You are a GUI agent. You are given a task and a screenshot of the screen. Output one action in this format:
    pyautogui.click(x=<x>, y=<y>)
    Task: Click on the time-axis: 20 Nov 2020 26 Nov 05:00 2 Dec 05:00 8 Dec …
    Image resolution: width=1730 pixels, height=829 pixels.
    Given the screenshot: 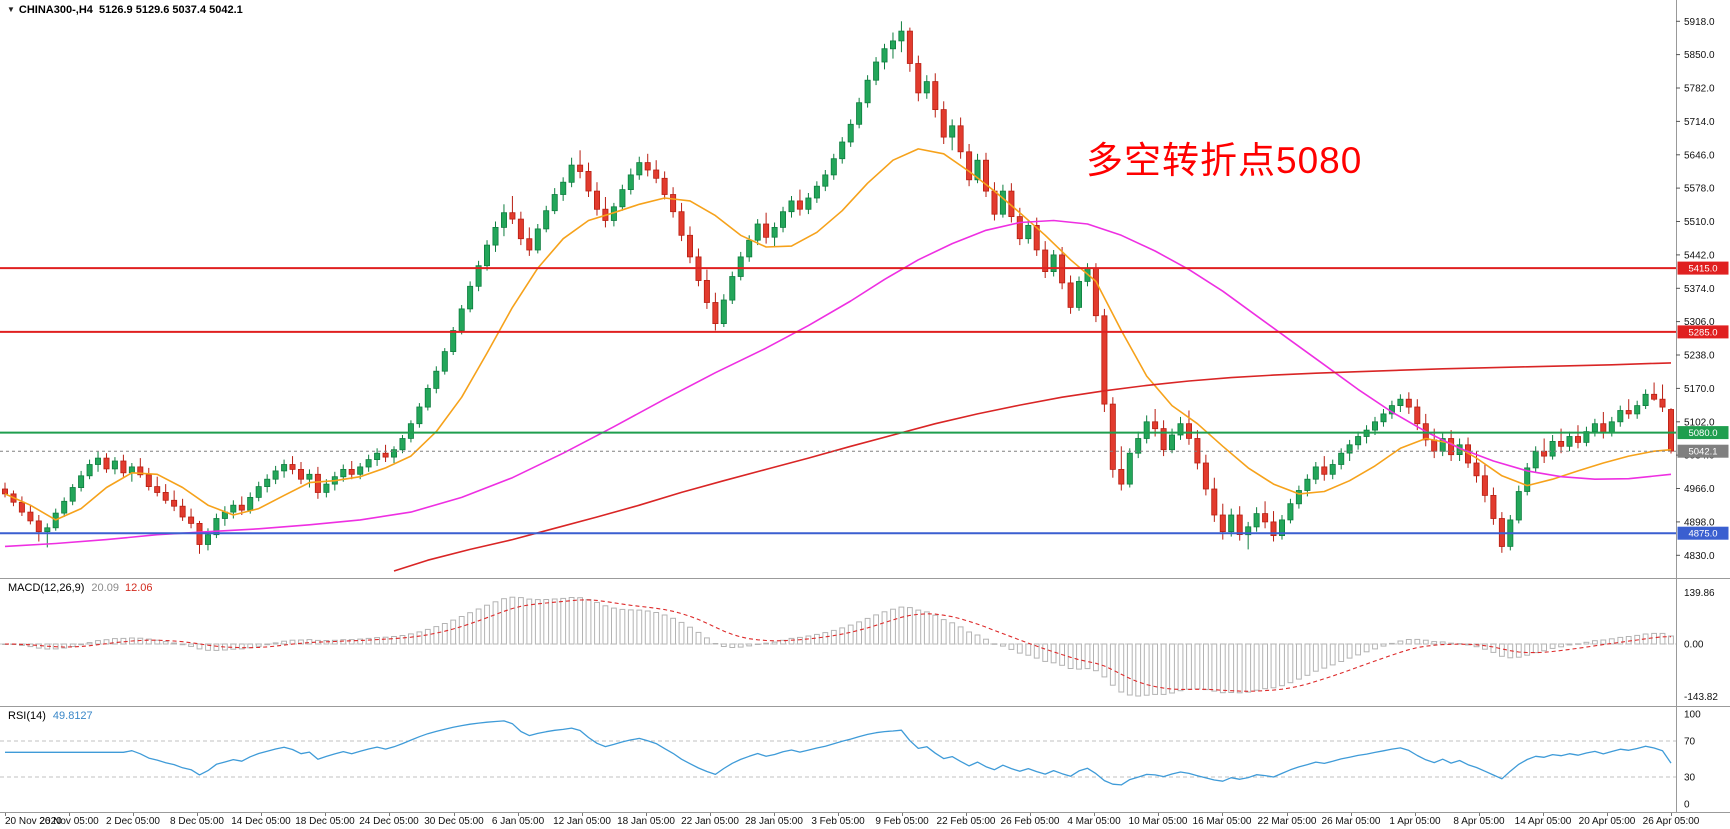 What is the action you would take?
    pyautogui.click(x=865, y=820)
    